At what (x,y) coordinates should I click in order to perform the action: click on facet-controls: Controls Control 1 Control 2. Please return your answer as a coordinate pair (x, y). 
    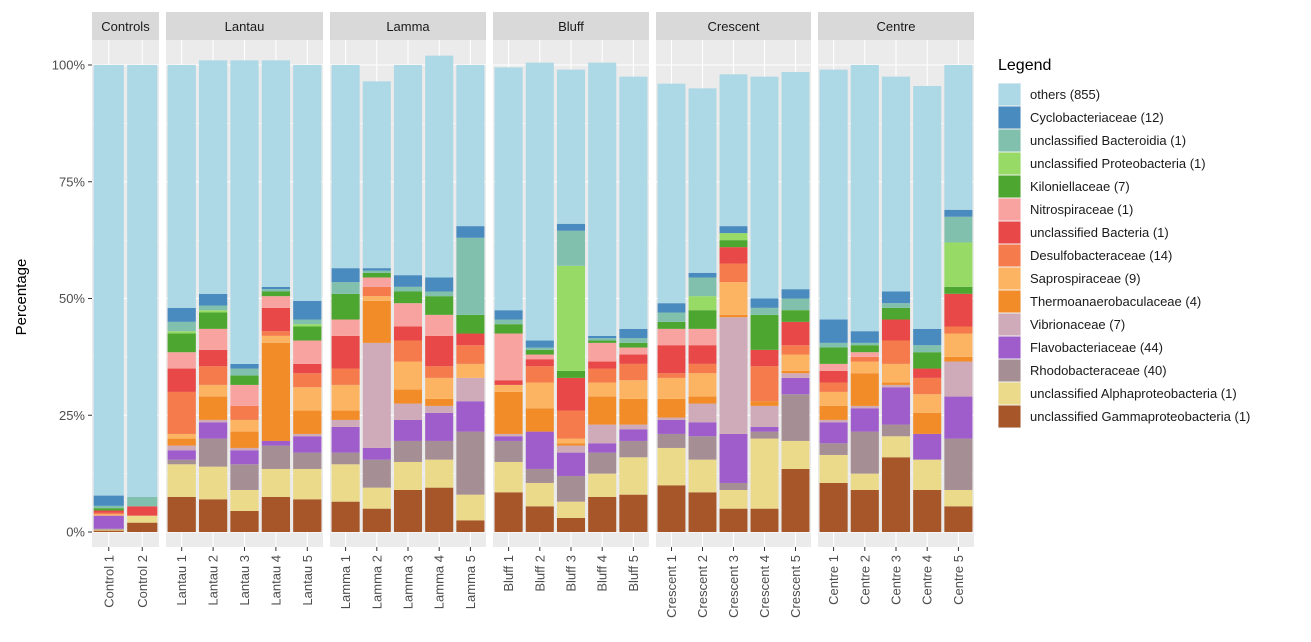
    Looking at the image, I should click on (125, 310).